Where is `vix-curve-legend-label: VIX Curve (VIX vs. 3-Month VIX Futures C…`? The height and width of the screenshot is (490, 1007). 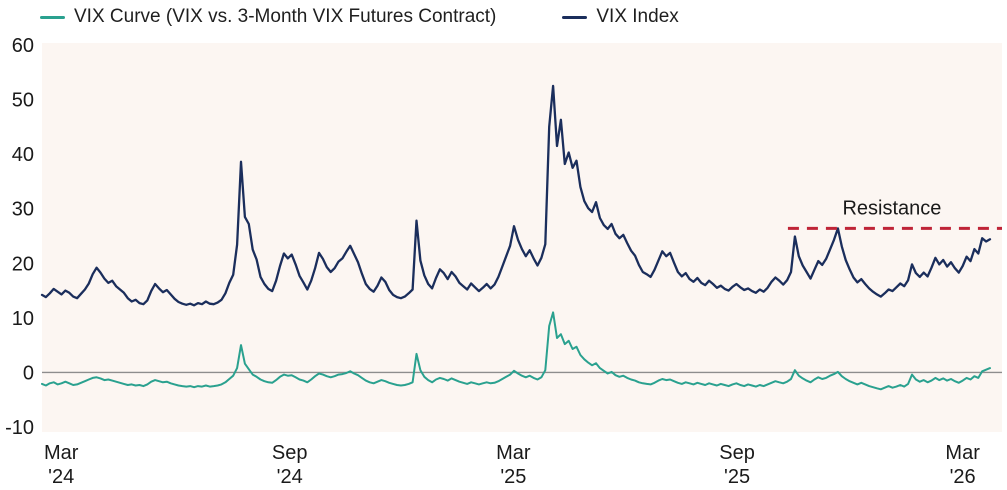 vix-curve-legend-label: VIX Curve (VIX vs. 3-Month VIX Futures C… is located at coordinates (285, 16).